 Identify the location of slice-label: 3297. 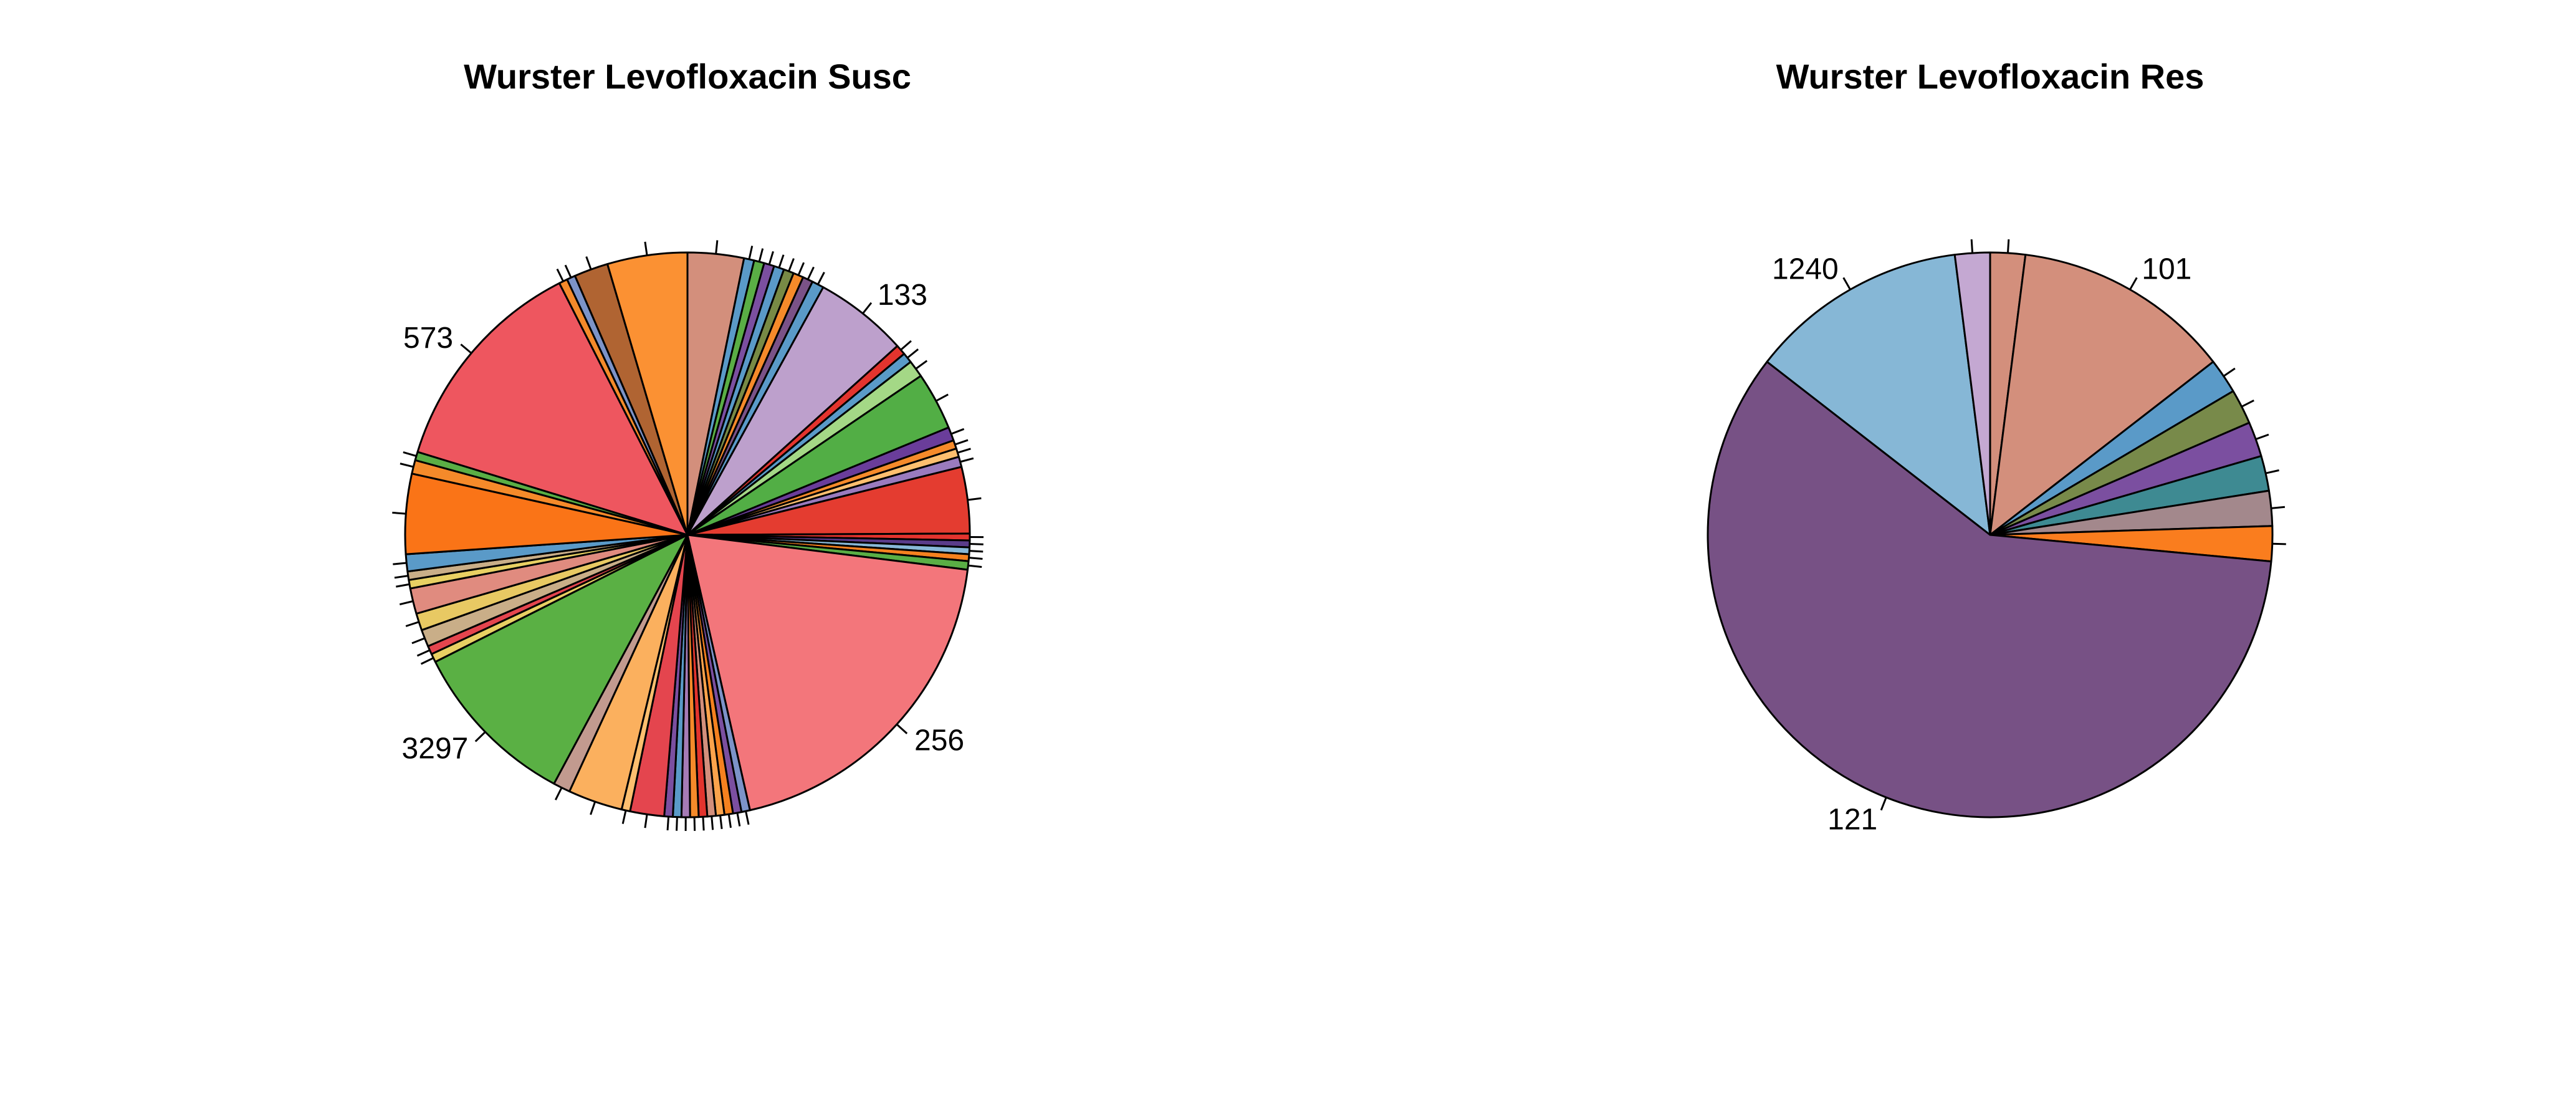
(436, 749).